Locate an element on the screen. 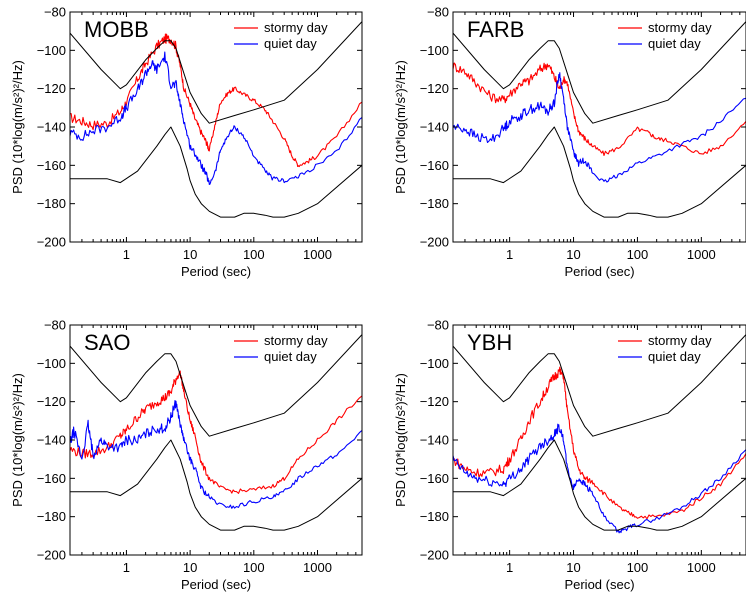  station-label: MOBB is located at coordinates (116, 29).